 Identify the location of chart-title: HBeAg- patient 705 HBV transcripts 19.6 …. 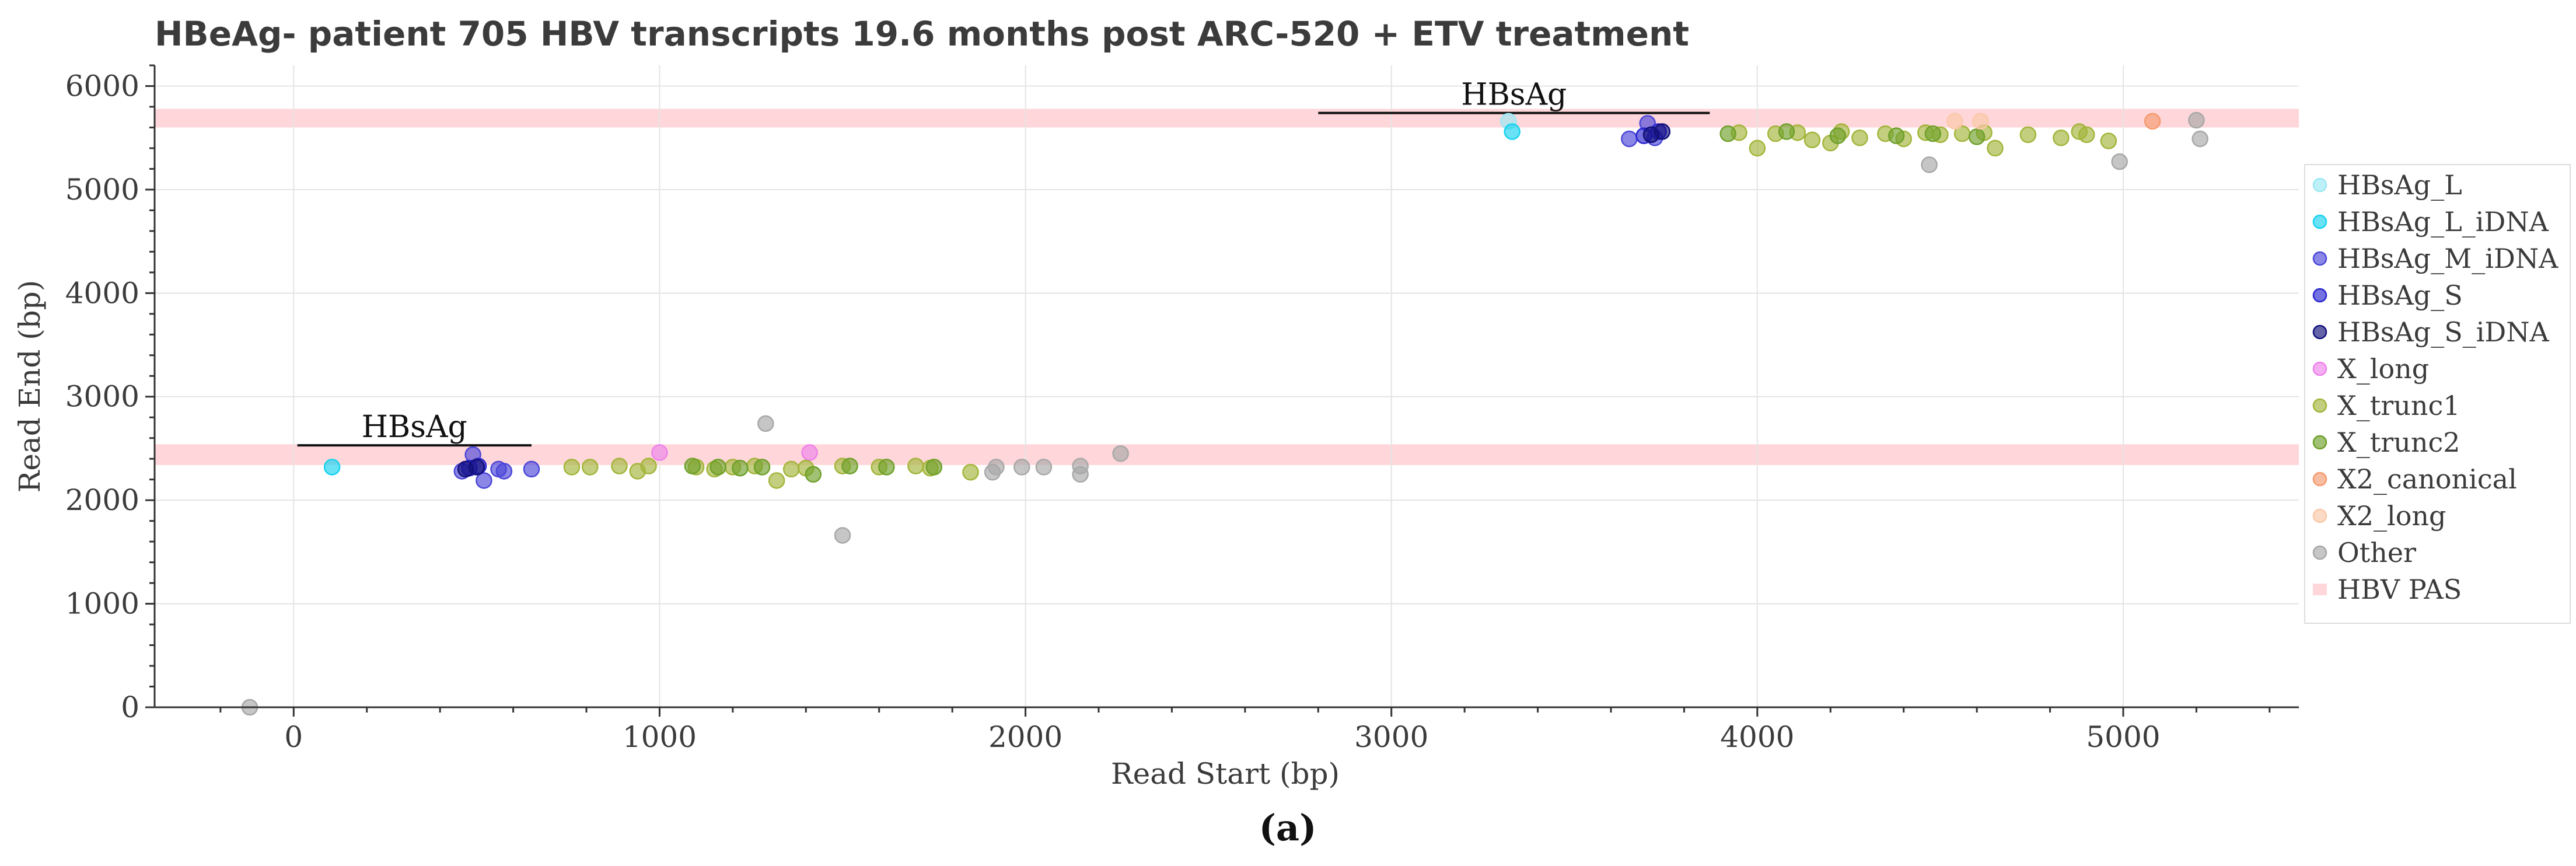
(922, 34).